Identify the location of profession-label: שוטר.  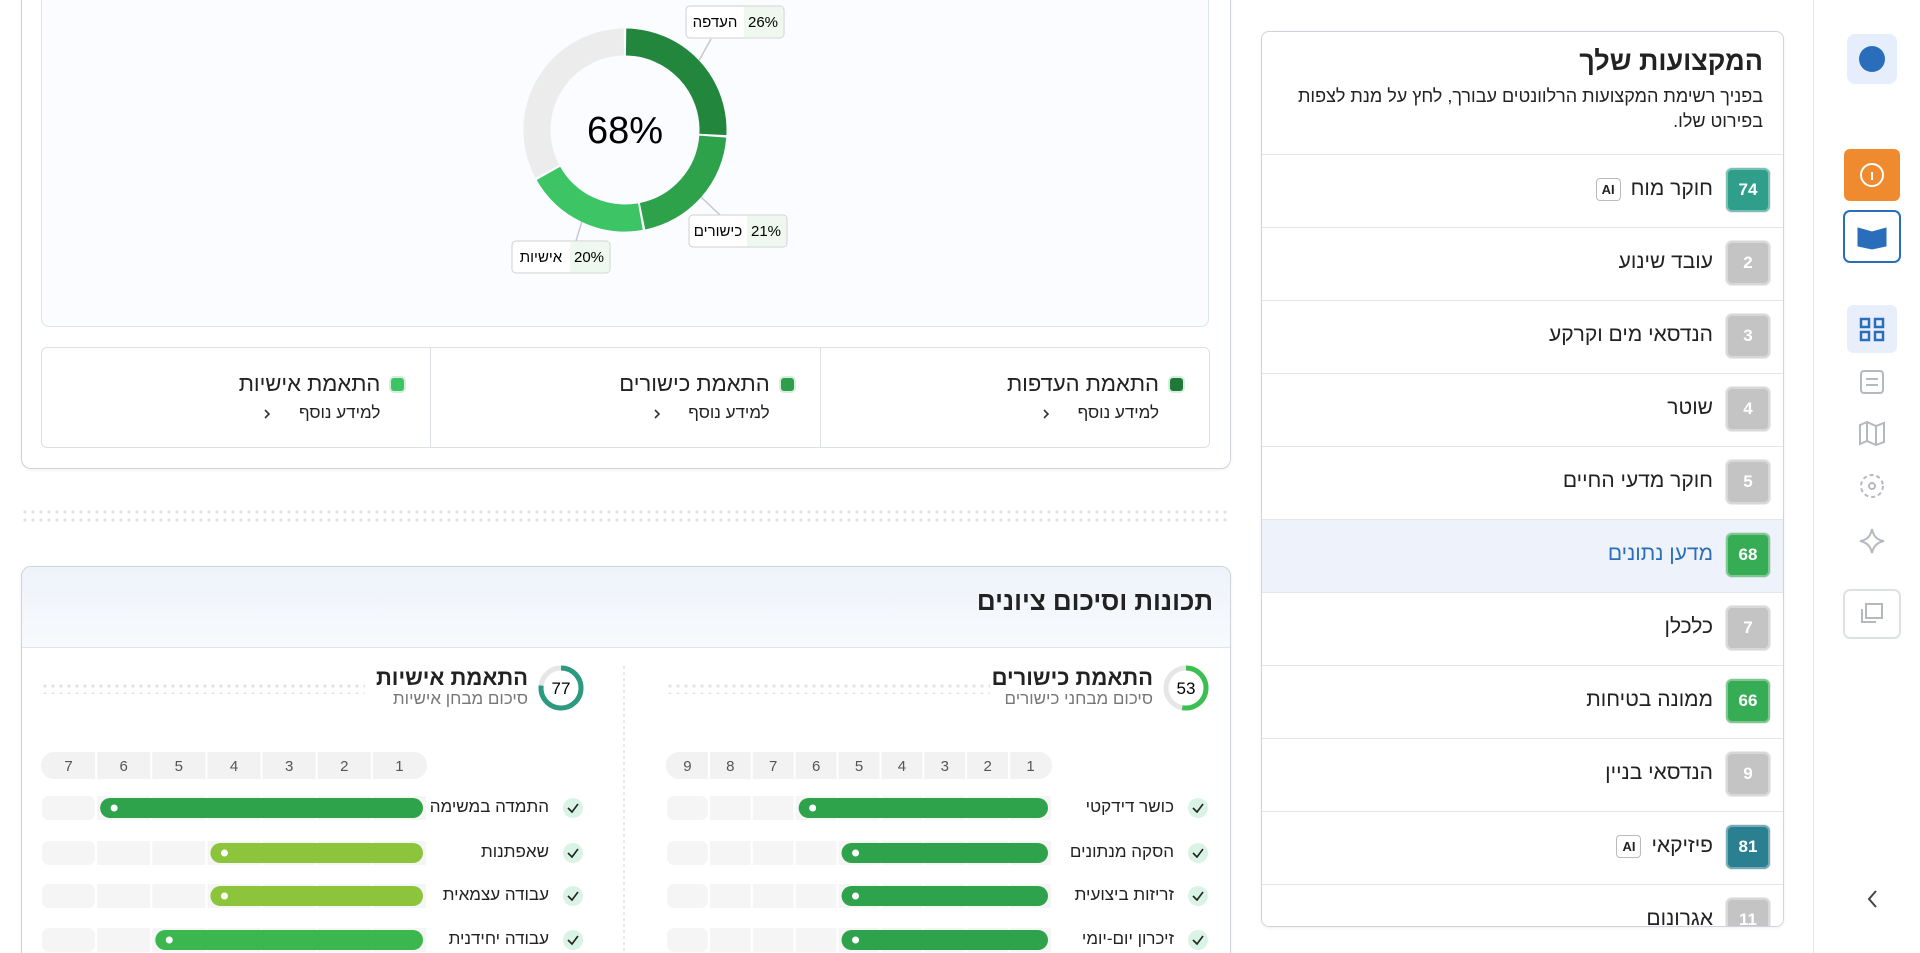
(1690, 407).